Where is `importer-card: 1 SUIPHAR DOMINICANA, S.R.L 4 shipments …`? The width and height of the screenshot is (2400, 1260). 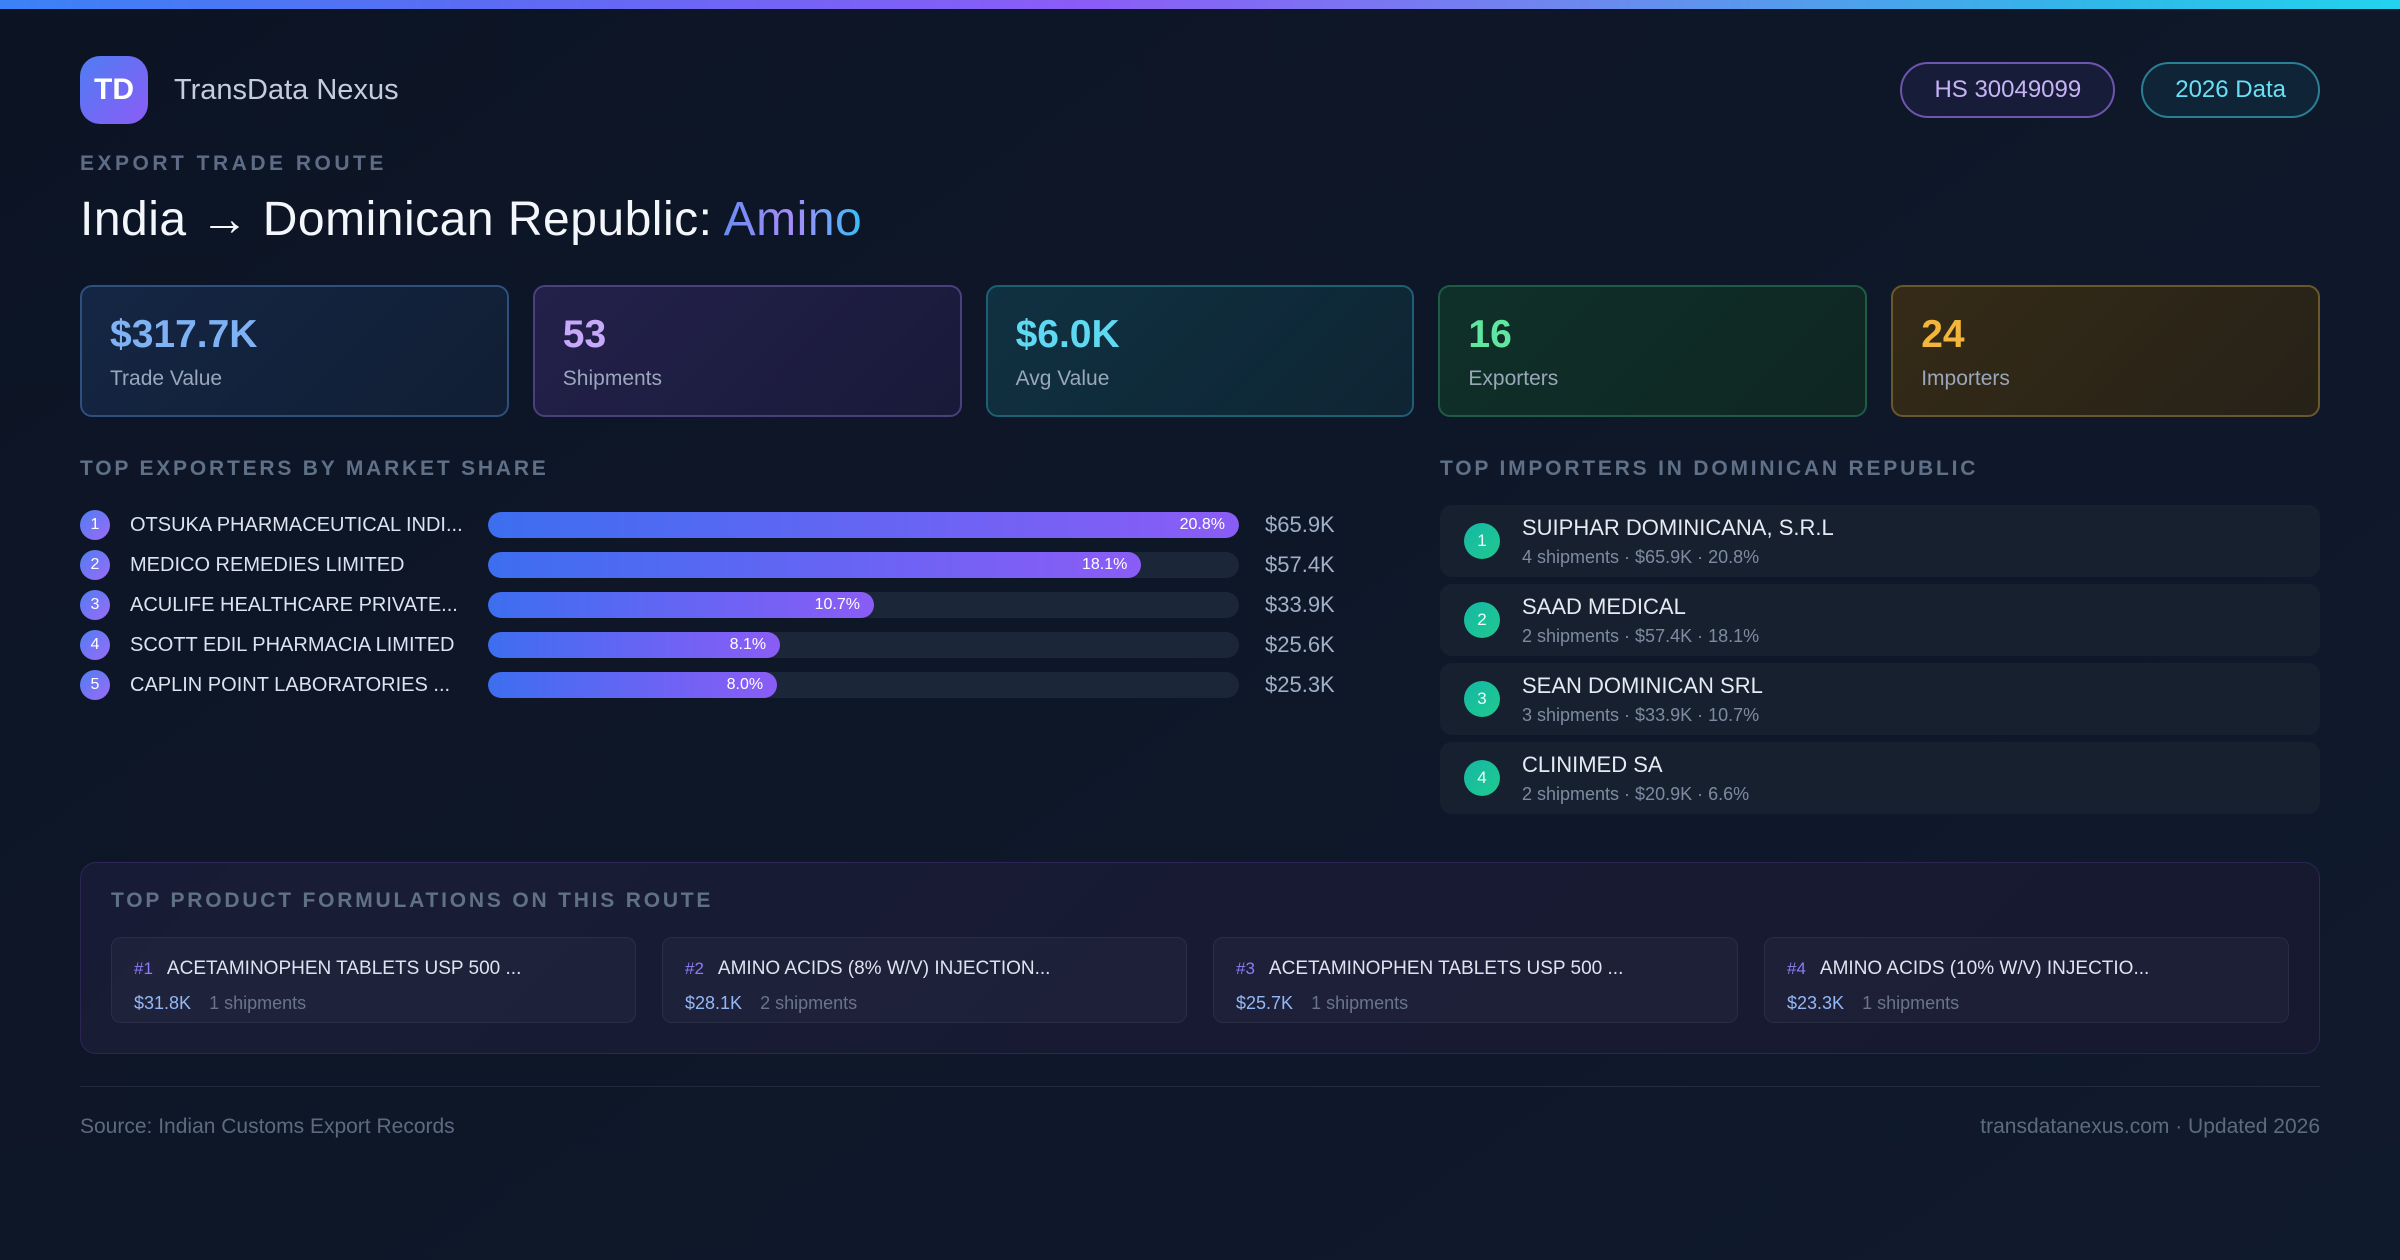
importer-card: 1 SUIPHAR DOMINICANA, S.R.L 4 shipments … is located at coordinates (1880, 541).